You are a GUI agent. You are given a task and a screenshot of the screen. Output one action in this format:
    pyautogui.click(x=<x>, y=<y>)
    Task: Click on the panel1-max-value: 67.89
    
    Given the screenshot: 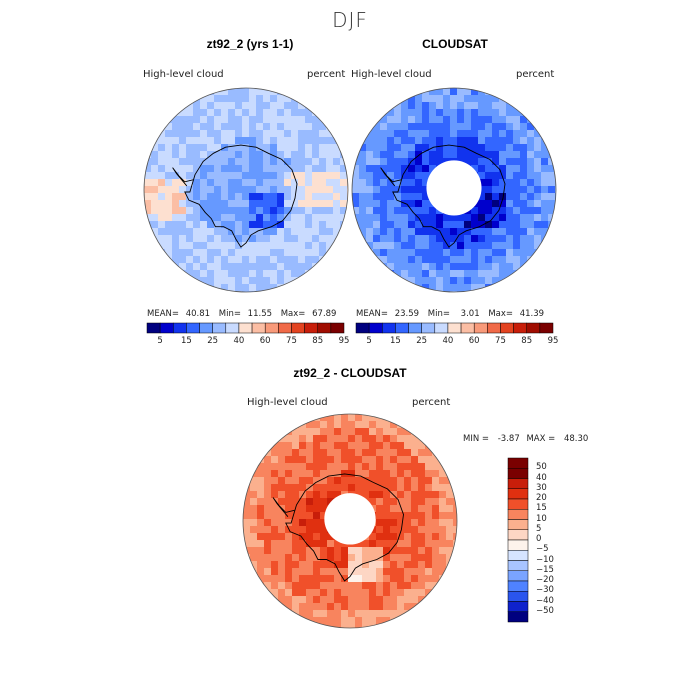 What is the action you would take?
    pyautogui.click(x=324, y=314)
    